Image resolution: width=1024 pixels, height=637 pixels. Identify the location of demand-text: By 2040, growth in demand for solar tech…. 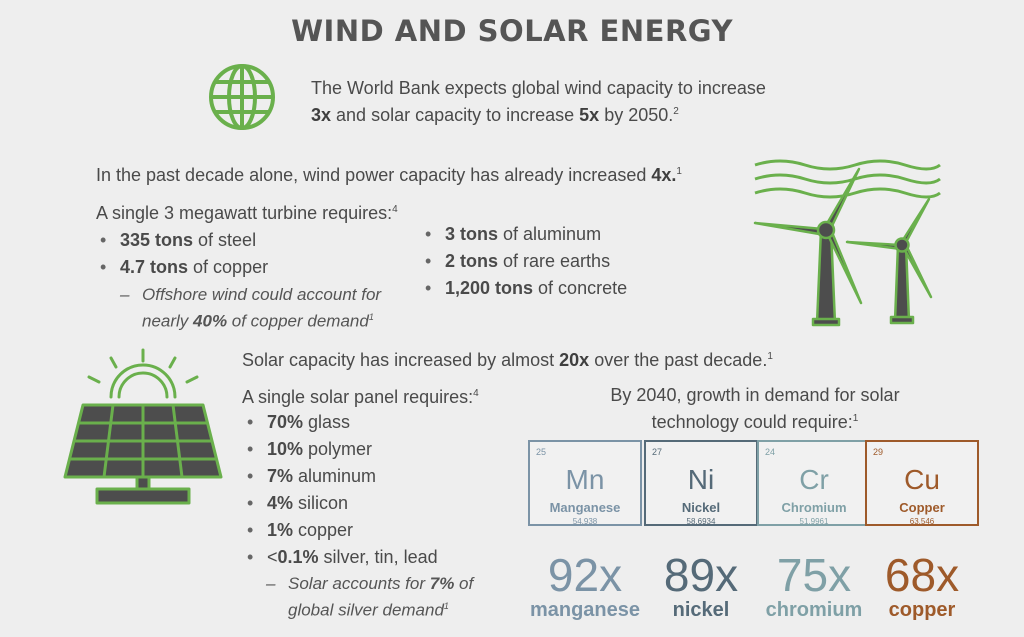
(755, 408).